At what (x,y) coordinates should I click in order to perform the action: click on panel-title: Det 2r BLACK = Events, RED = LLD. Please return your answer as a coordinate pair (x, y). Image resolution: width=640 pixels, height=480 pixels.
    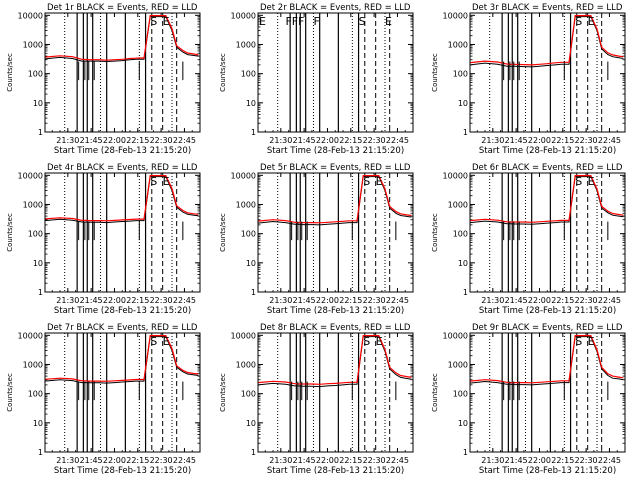
    Looking at the image, I should click on (335, 8).